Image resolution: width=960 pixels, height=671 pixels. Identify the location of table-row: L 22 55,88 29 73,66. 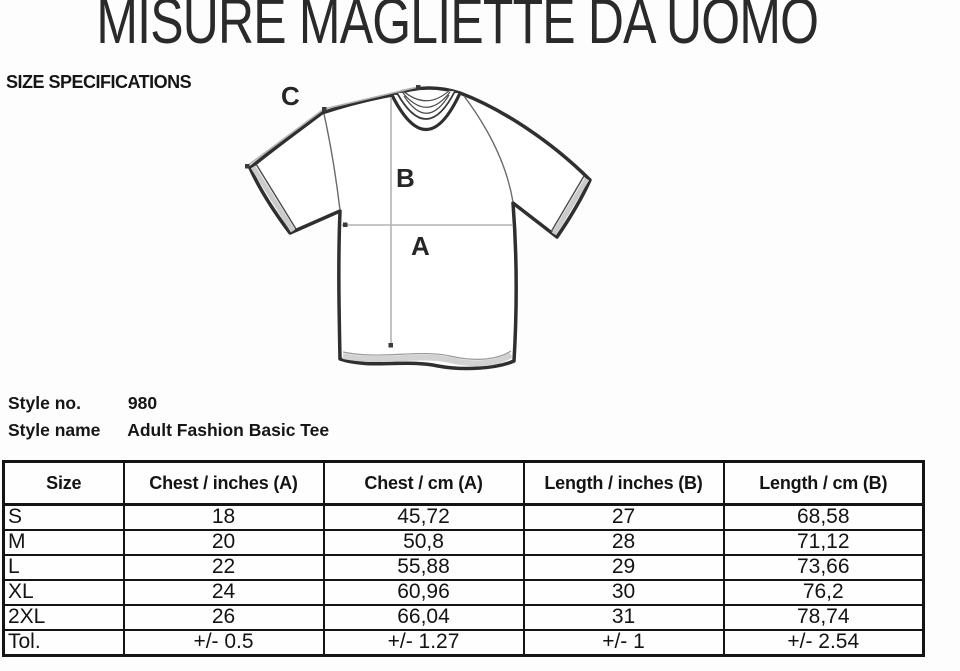
(463, 567).